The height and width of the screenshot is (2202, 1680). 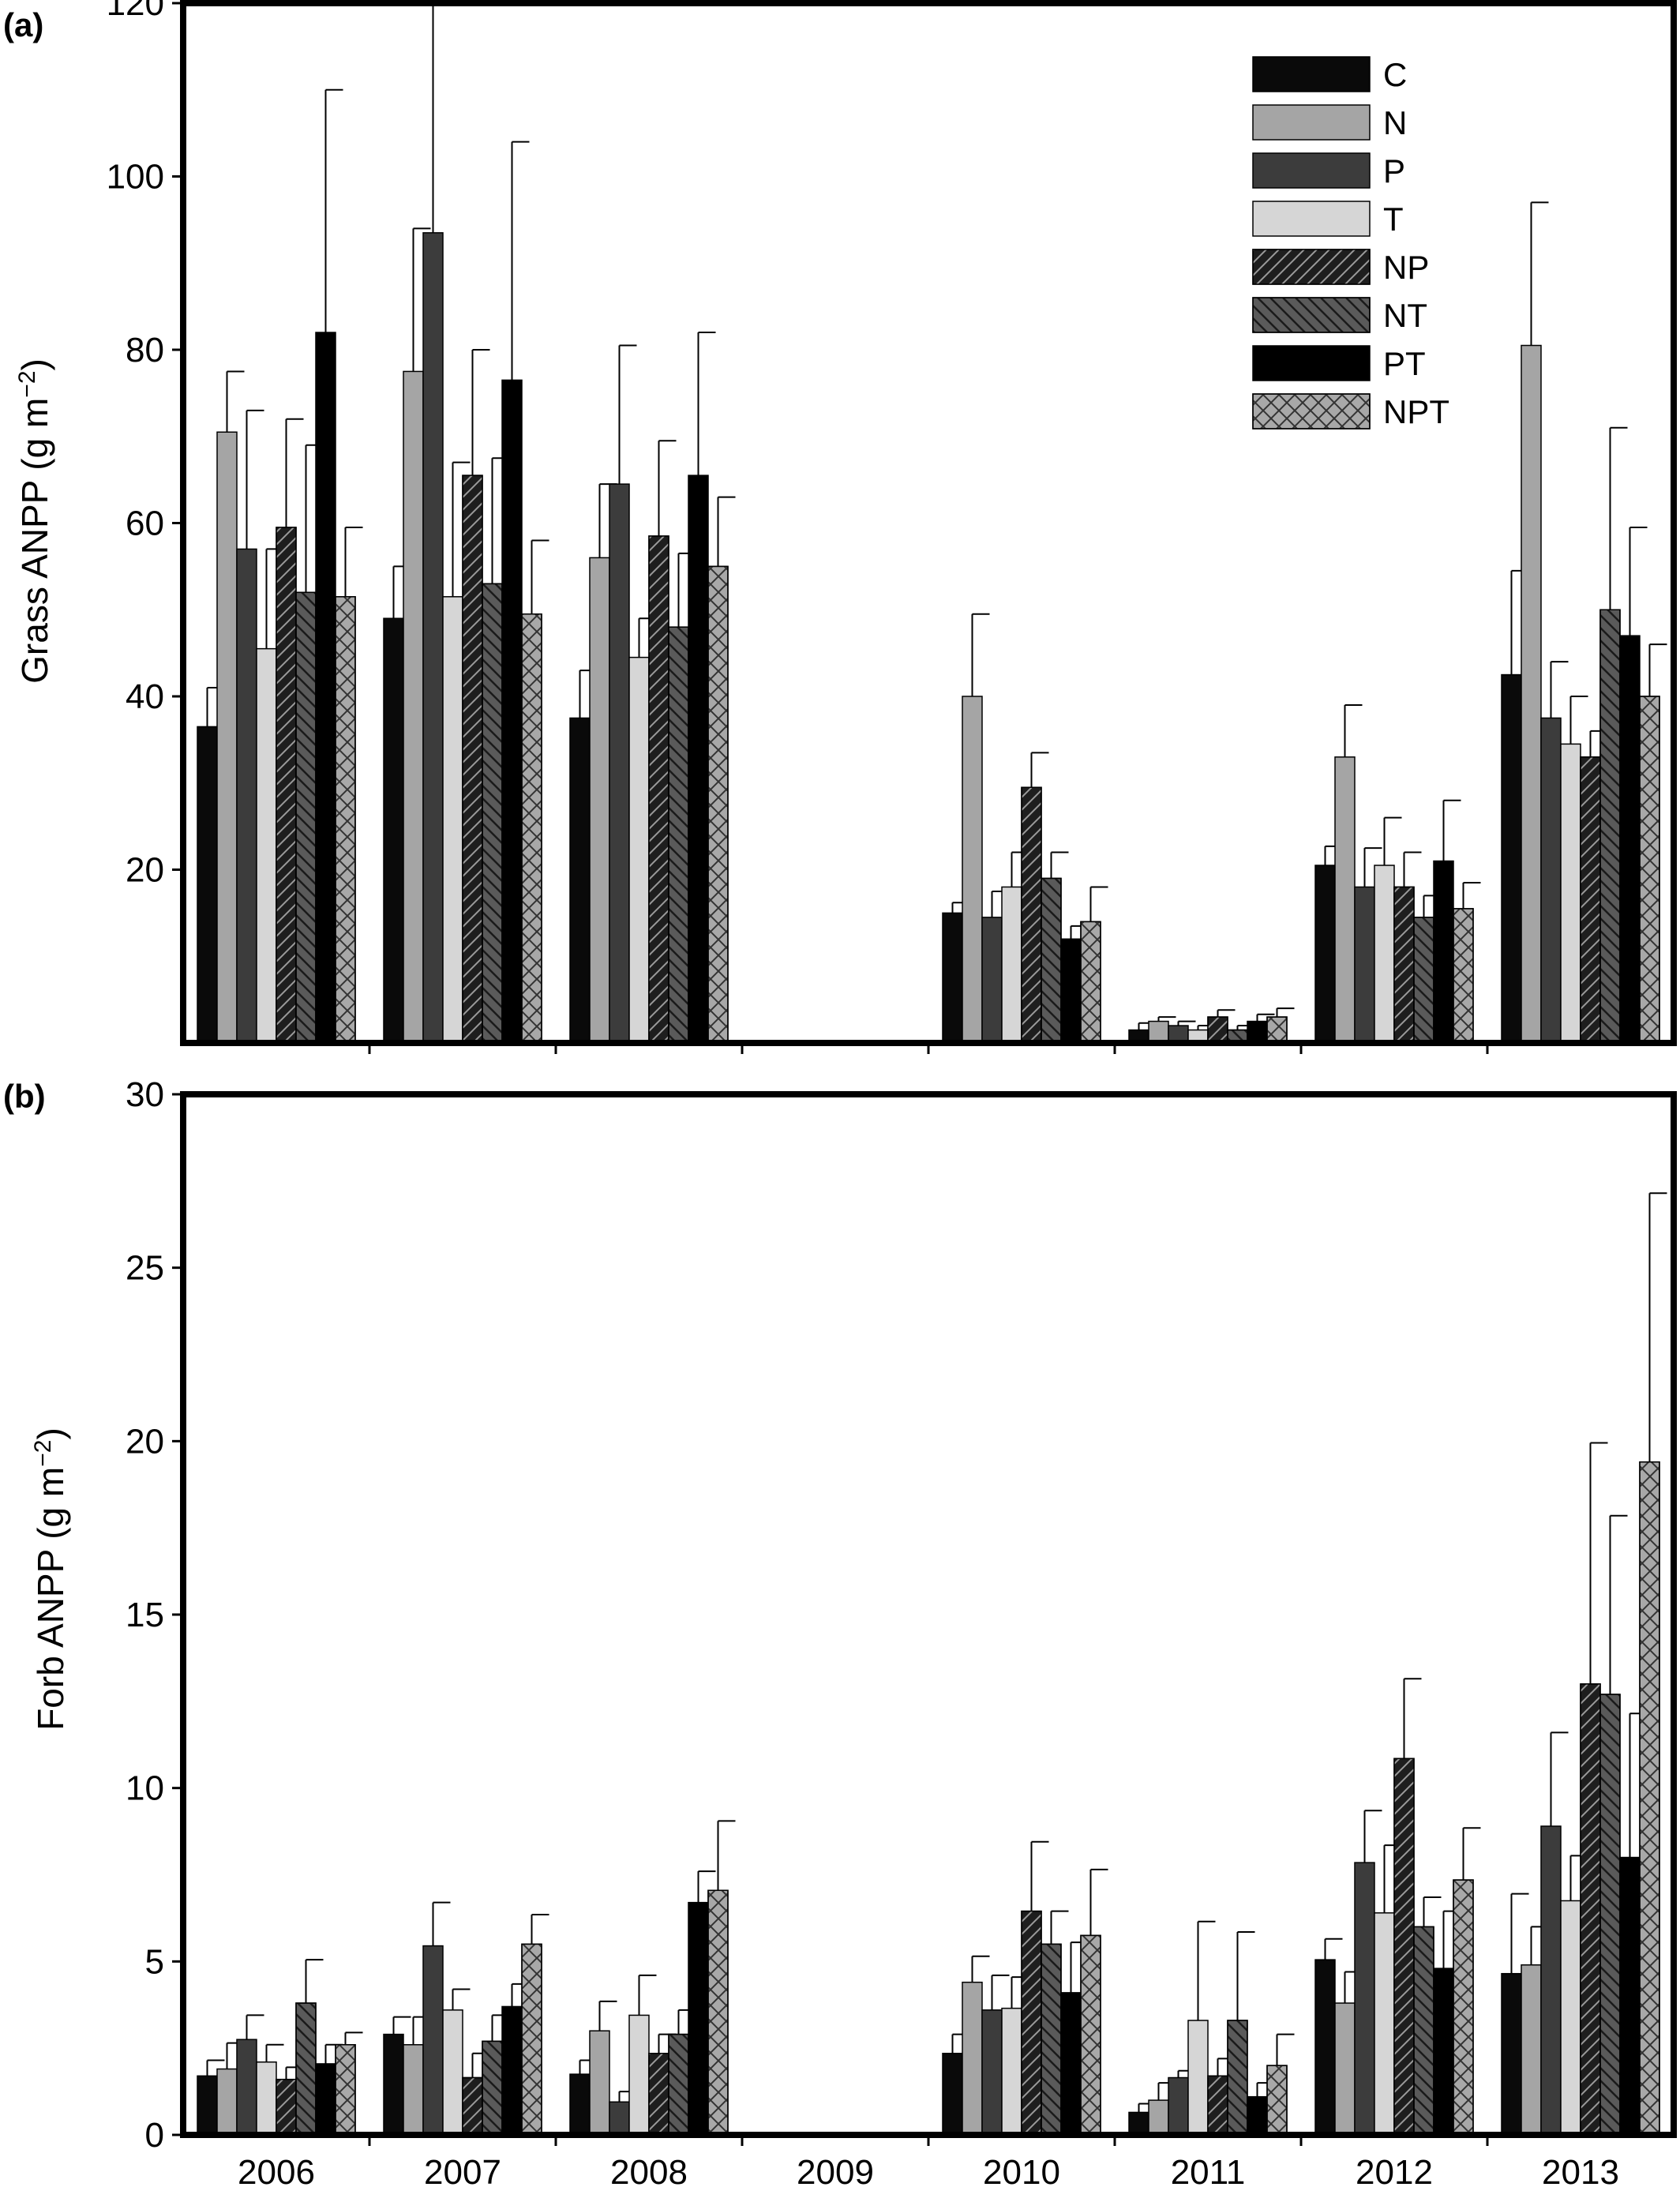 What do you see at coordinates (1311, 170) in the screenshot?
I see `legend-swatch-p` at bounding box center [1311, 170].